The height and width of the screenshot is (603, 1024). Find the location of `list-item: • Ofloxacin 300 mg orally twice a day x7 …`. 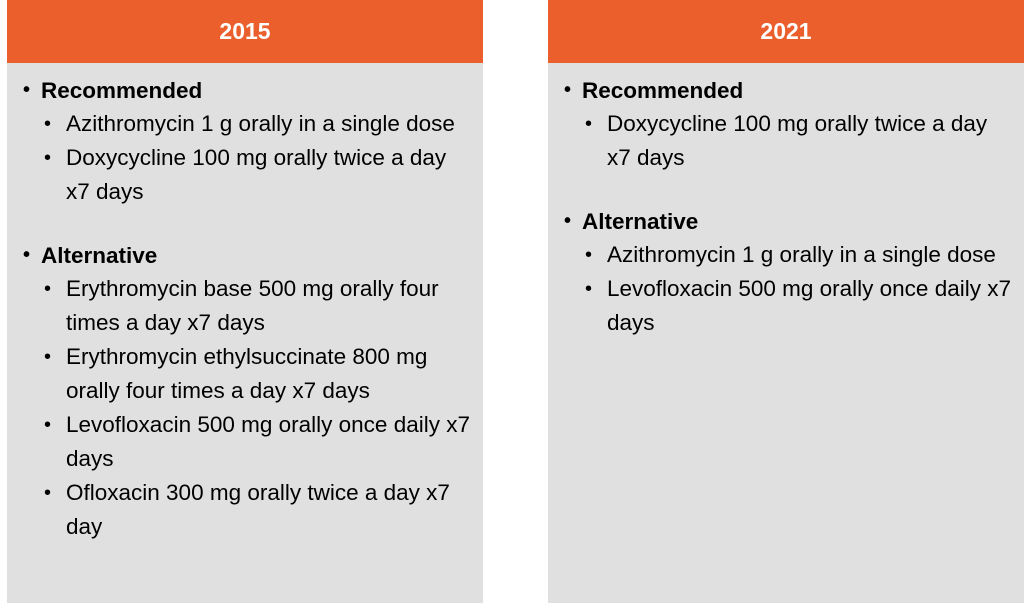

list-item: • Ofloxacin 300 mg orally twice a day x7 … is located at coordinates (263, 510).